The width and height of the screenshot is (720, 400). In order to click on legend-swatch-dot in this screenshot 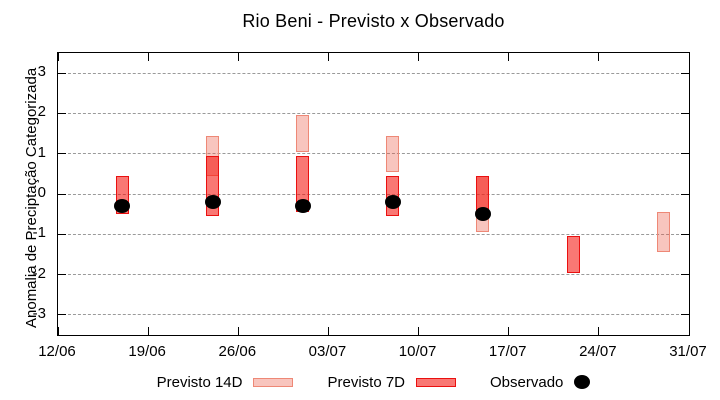, I will do `click(582, 382)`.